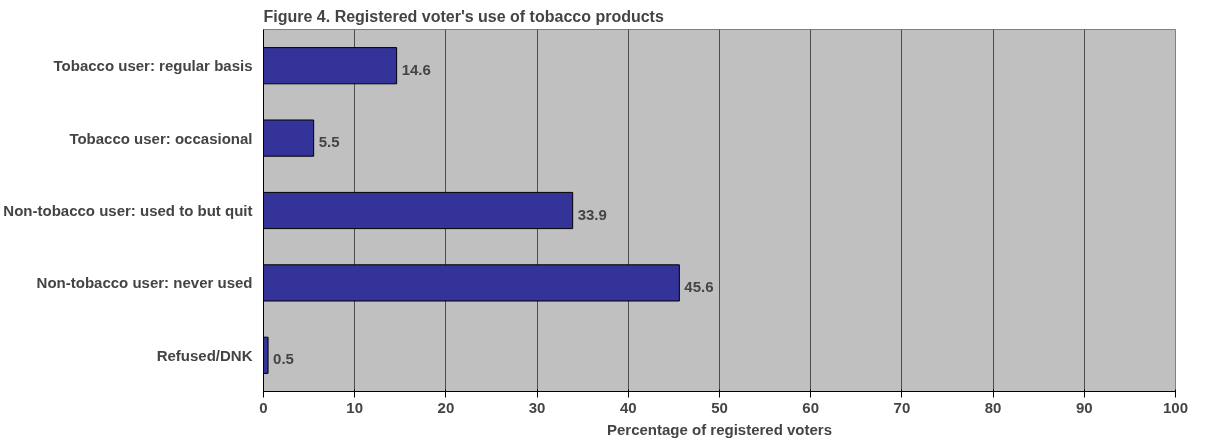 Image resolution: width=1221 pixels, height=444 pixels. I want to click on chart-title: Figure 4. Registered voter's use of tobacco products, so click(463, 16).